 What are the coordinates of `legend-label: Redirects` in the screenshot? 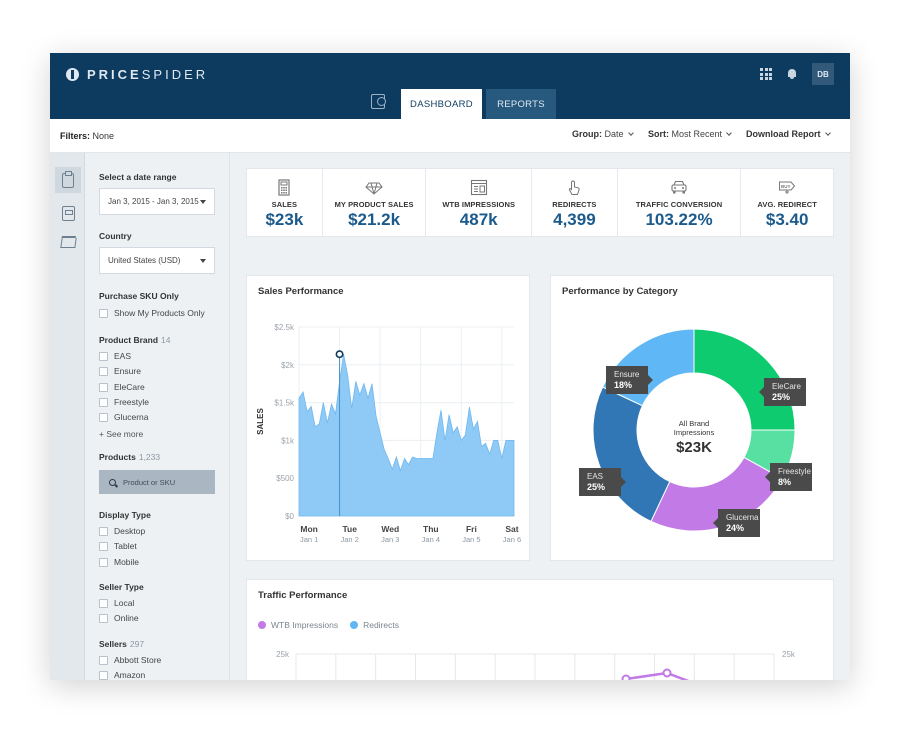 It's located at (381, 625).